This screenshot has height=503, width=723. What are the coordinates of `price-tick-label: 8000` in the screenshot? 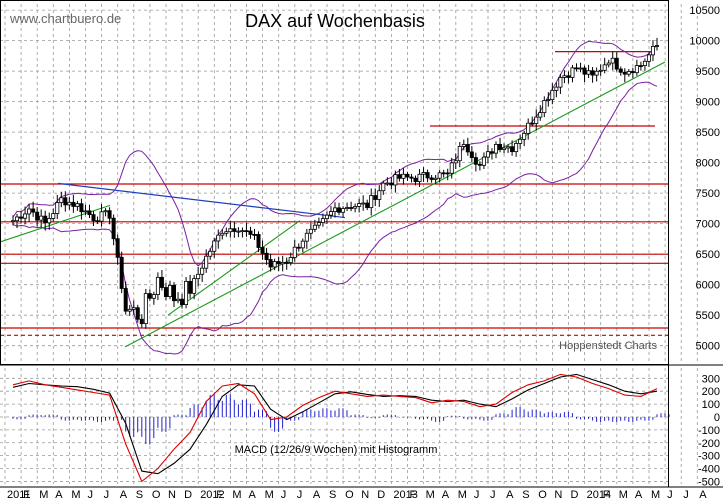 It's located at (708, 164).